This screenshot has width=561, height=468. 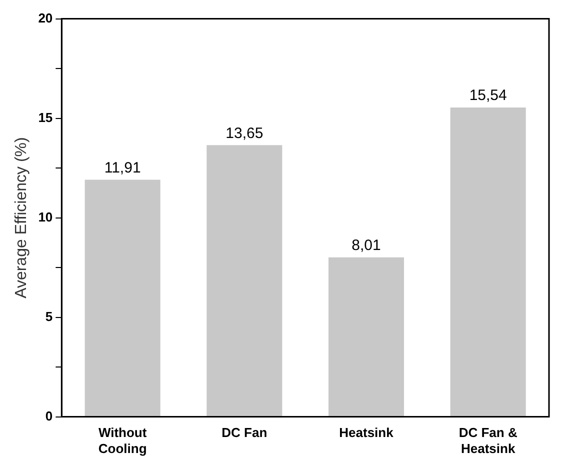 What do you see at coordinates (45, 18) in the screenshot?
I see `y-tick-label: 20` at bounding box center [45, 18].